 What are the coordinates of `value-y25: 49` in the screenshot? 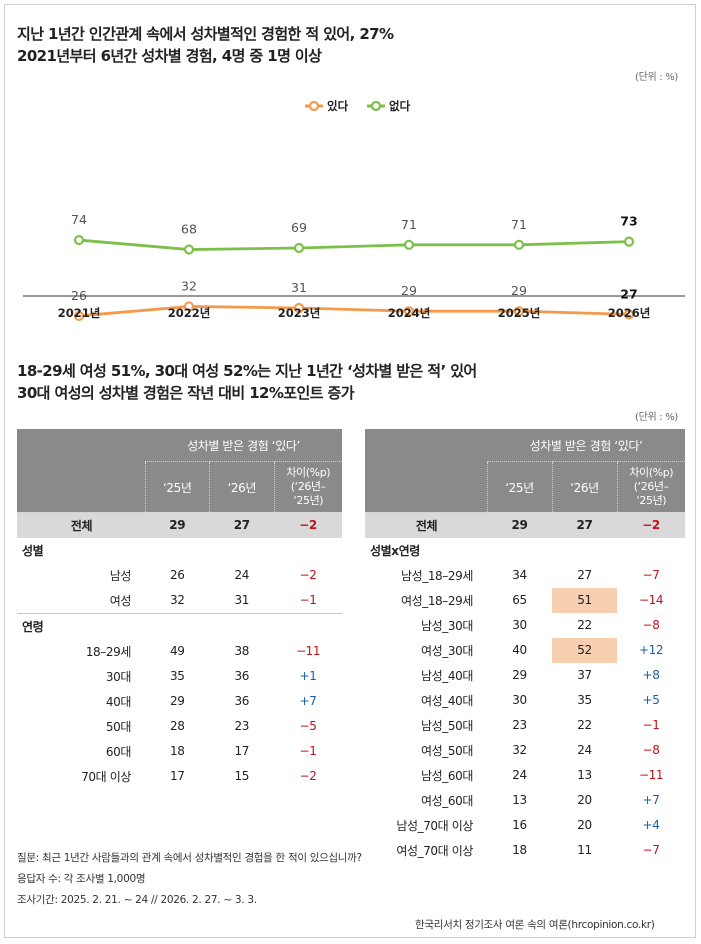 It's located at (177, 651).